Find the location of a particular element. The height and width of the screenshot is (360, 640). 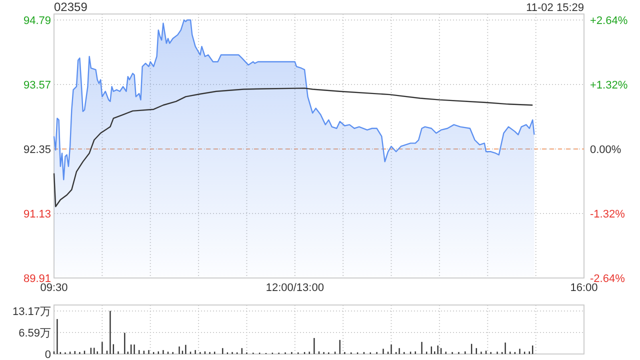

text: 11-02 15:29 is located at coordinates (555, 8).